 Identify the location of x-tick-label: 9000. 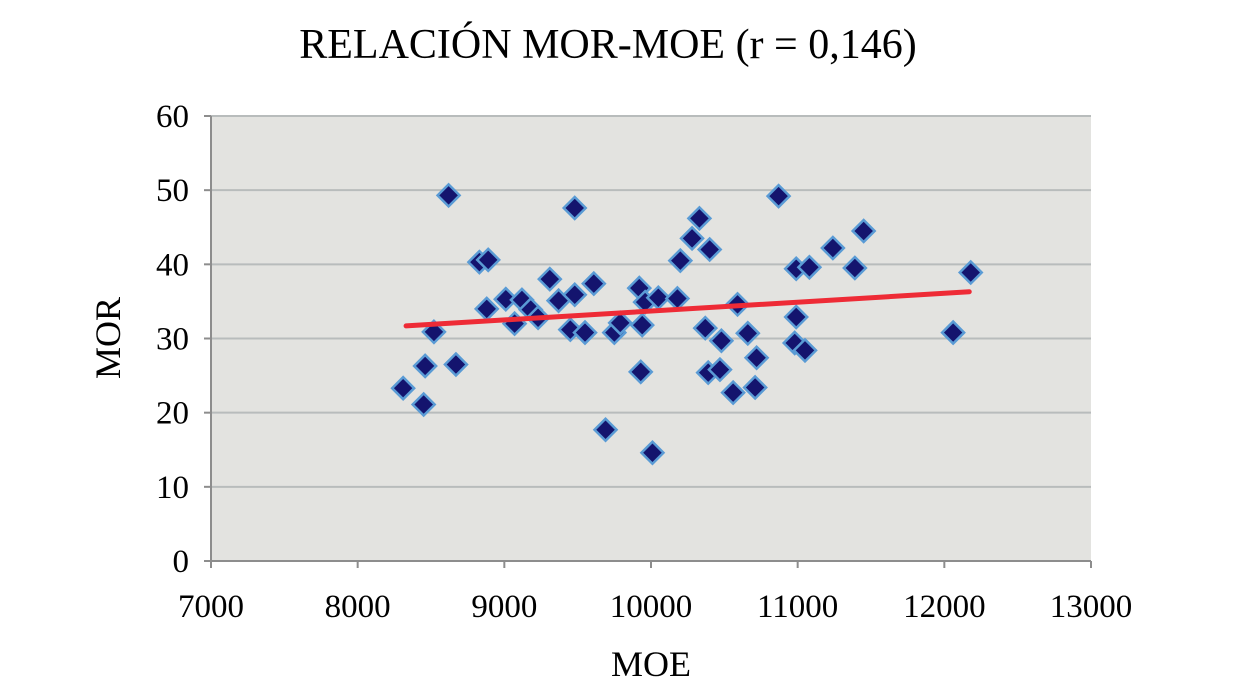
(504, 607).